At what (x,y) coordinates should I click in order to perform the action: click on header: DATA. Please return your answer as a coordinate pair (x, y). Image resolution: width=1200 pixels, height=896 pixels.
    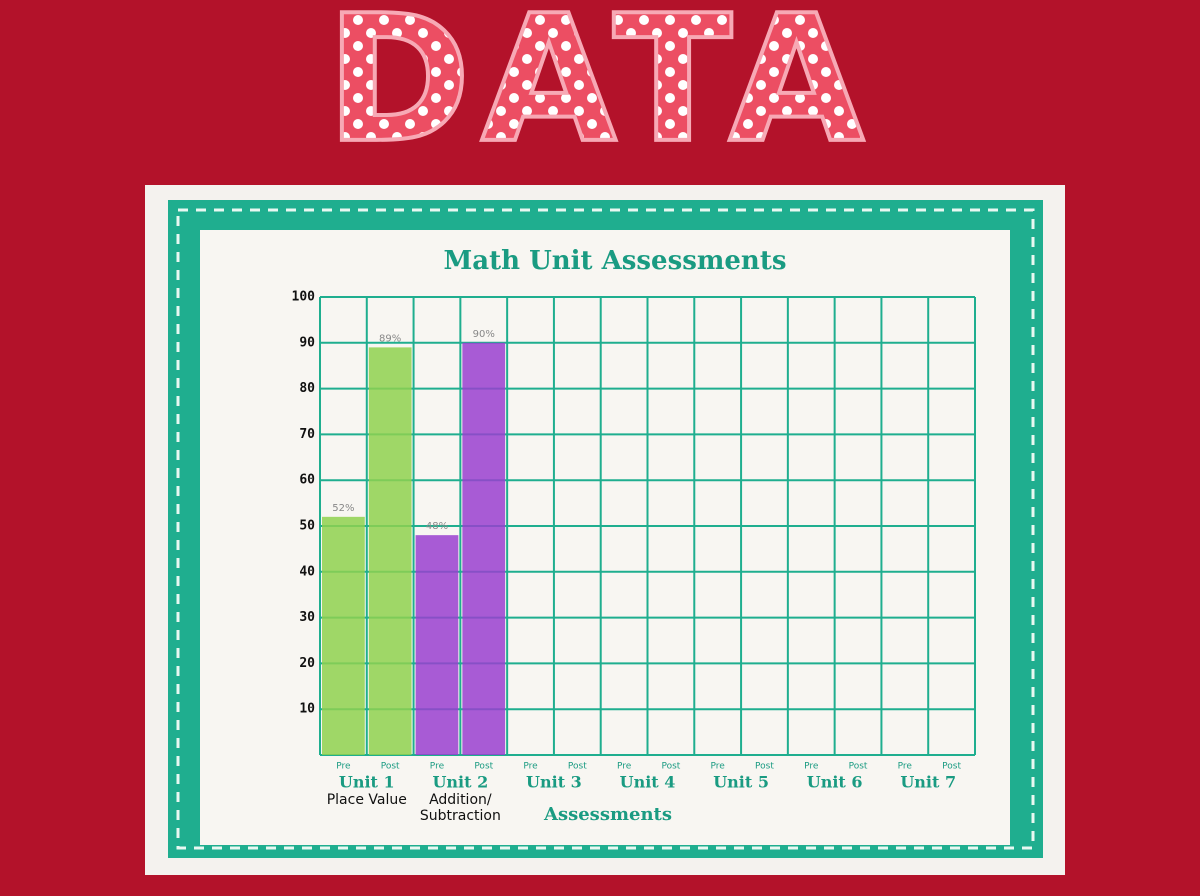
    Looking at the image, I should click on (600, 91).